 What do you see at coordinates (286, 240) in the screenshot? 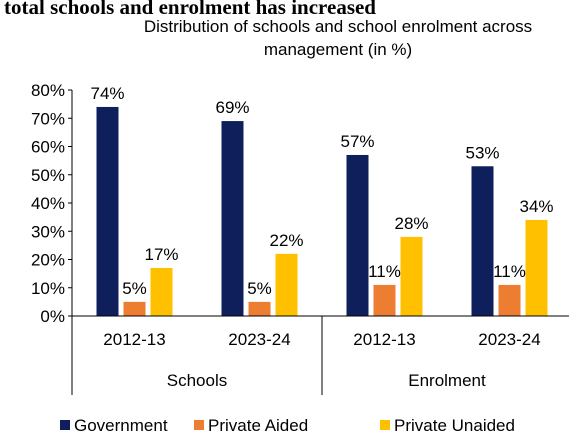
I see `data-label: 22%` at bounding box center [286, 240].